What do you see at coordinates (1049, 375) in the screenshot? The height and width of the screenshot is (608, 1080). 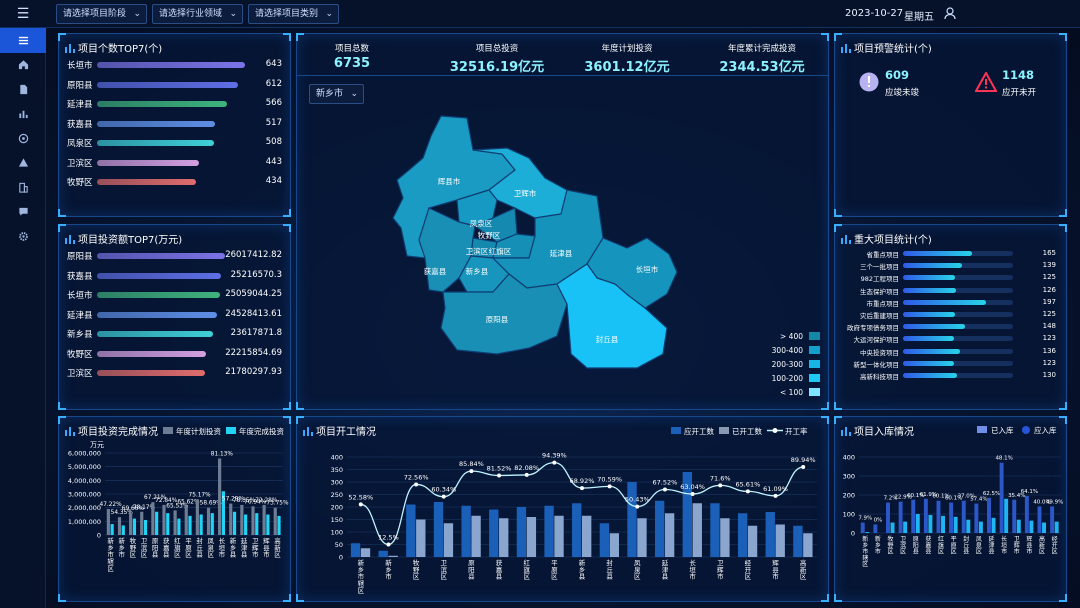 I see `major-value: 130` at bounding box center [1049, 375].